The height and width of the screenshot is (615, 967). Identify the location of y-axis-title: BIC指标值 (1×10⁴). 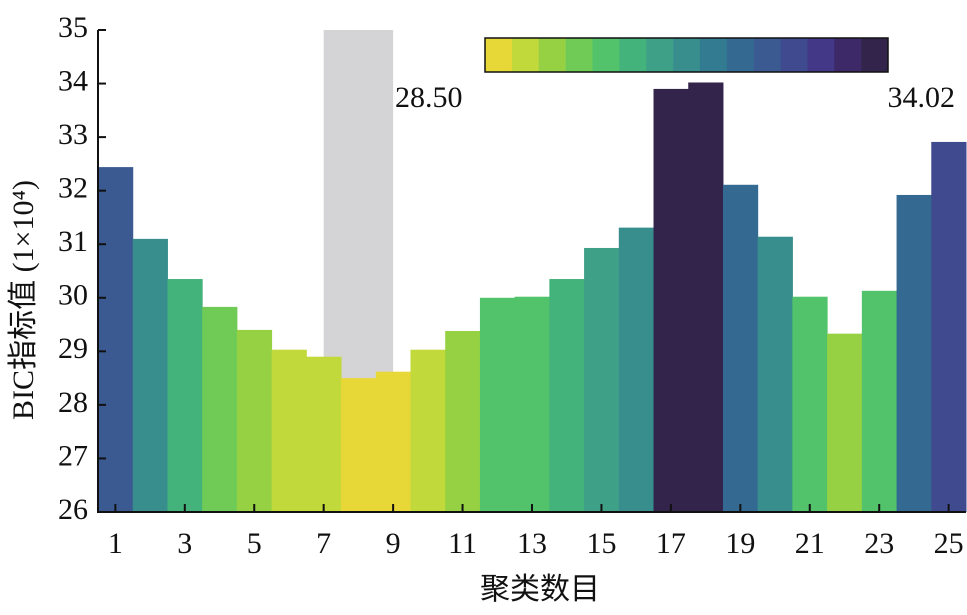
(23, 300).